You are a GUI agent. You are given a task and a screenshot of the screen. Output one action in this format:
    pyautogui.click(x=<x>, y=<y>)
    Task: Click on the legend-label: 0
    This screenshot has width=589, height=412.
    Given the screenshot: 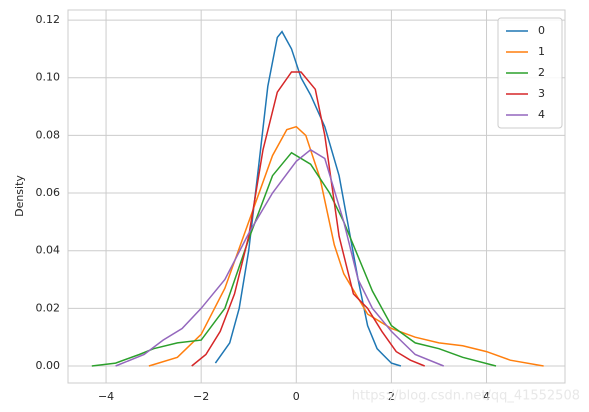 What is the action you would take?
    pyautogui.click(x=541, y=30)
    